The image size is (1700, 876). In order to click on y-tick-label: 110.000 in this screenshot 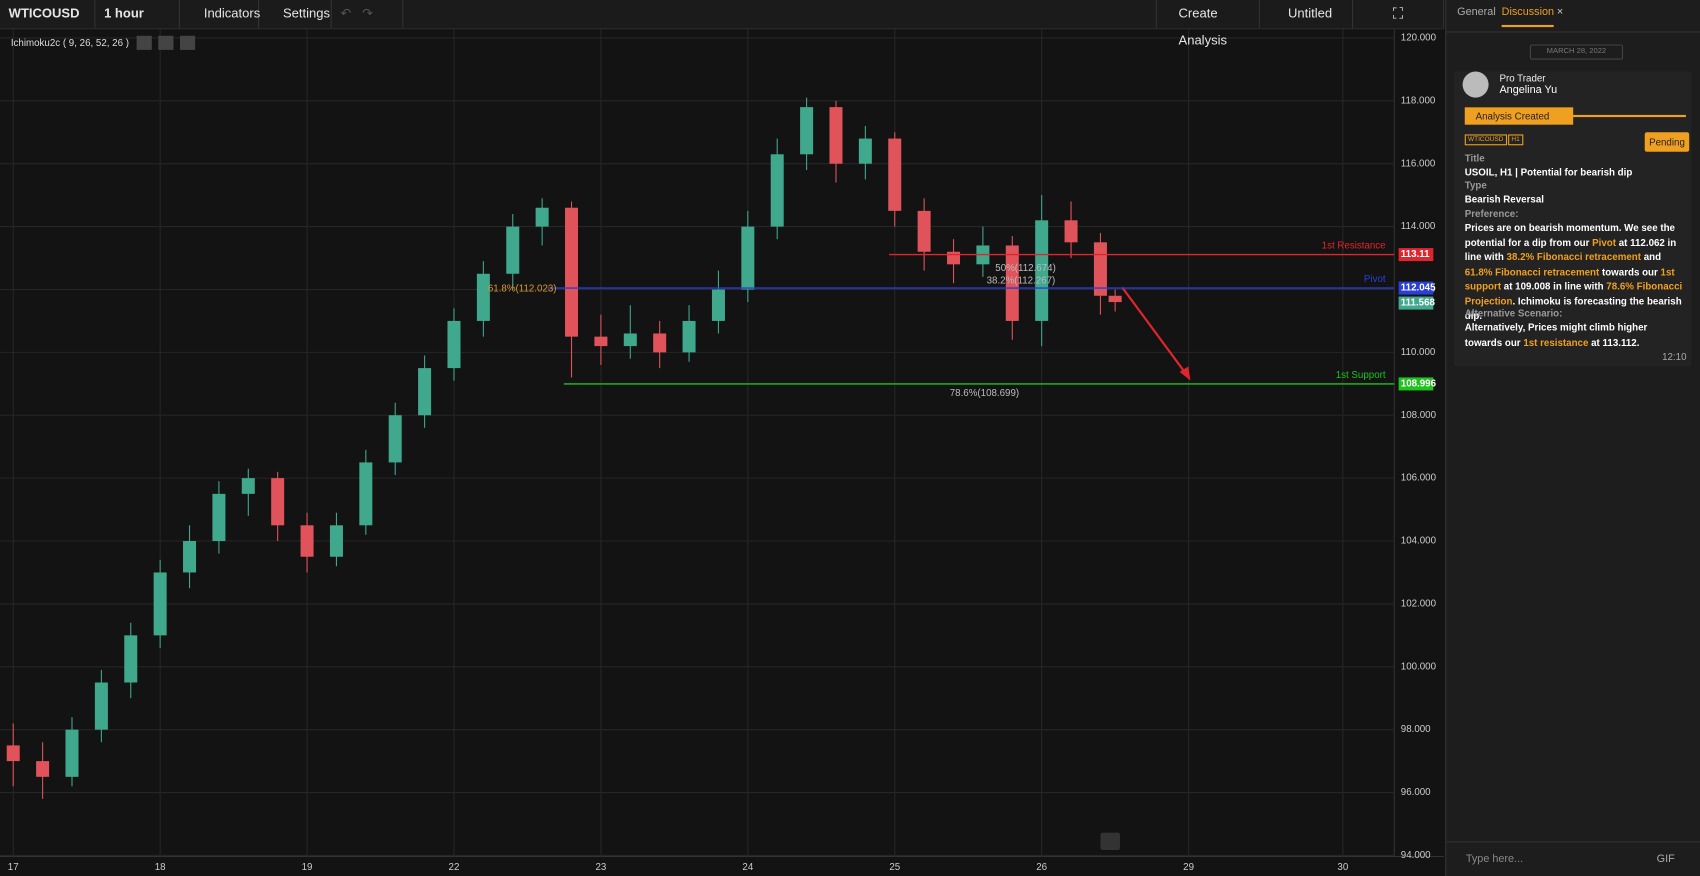, I will do `click(1418, 352)`.